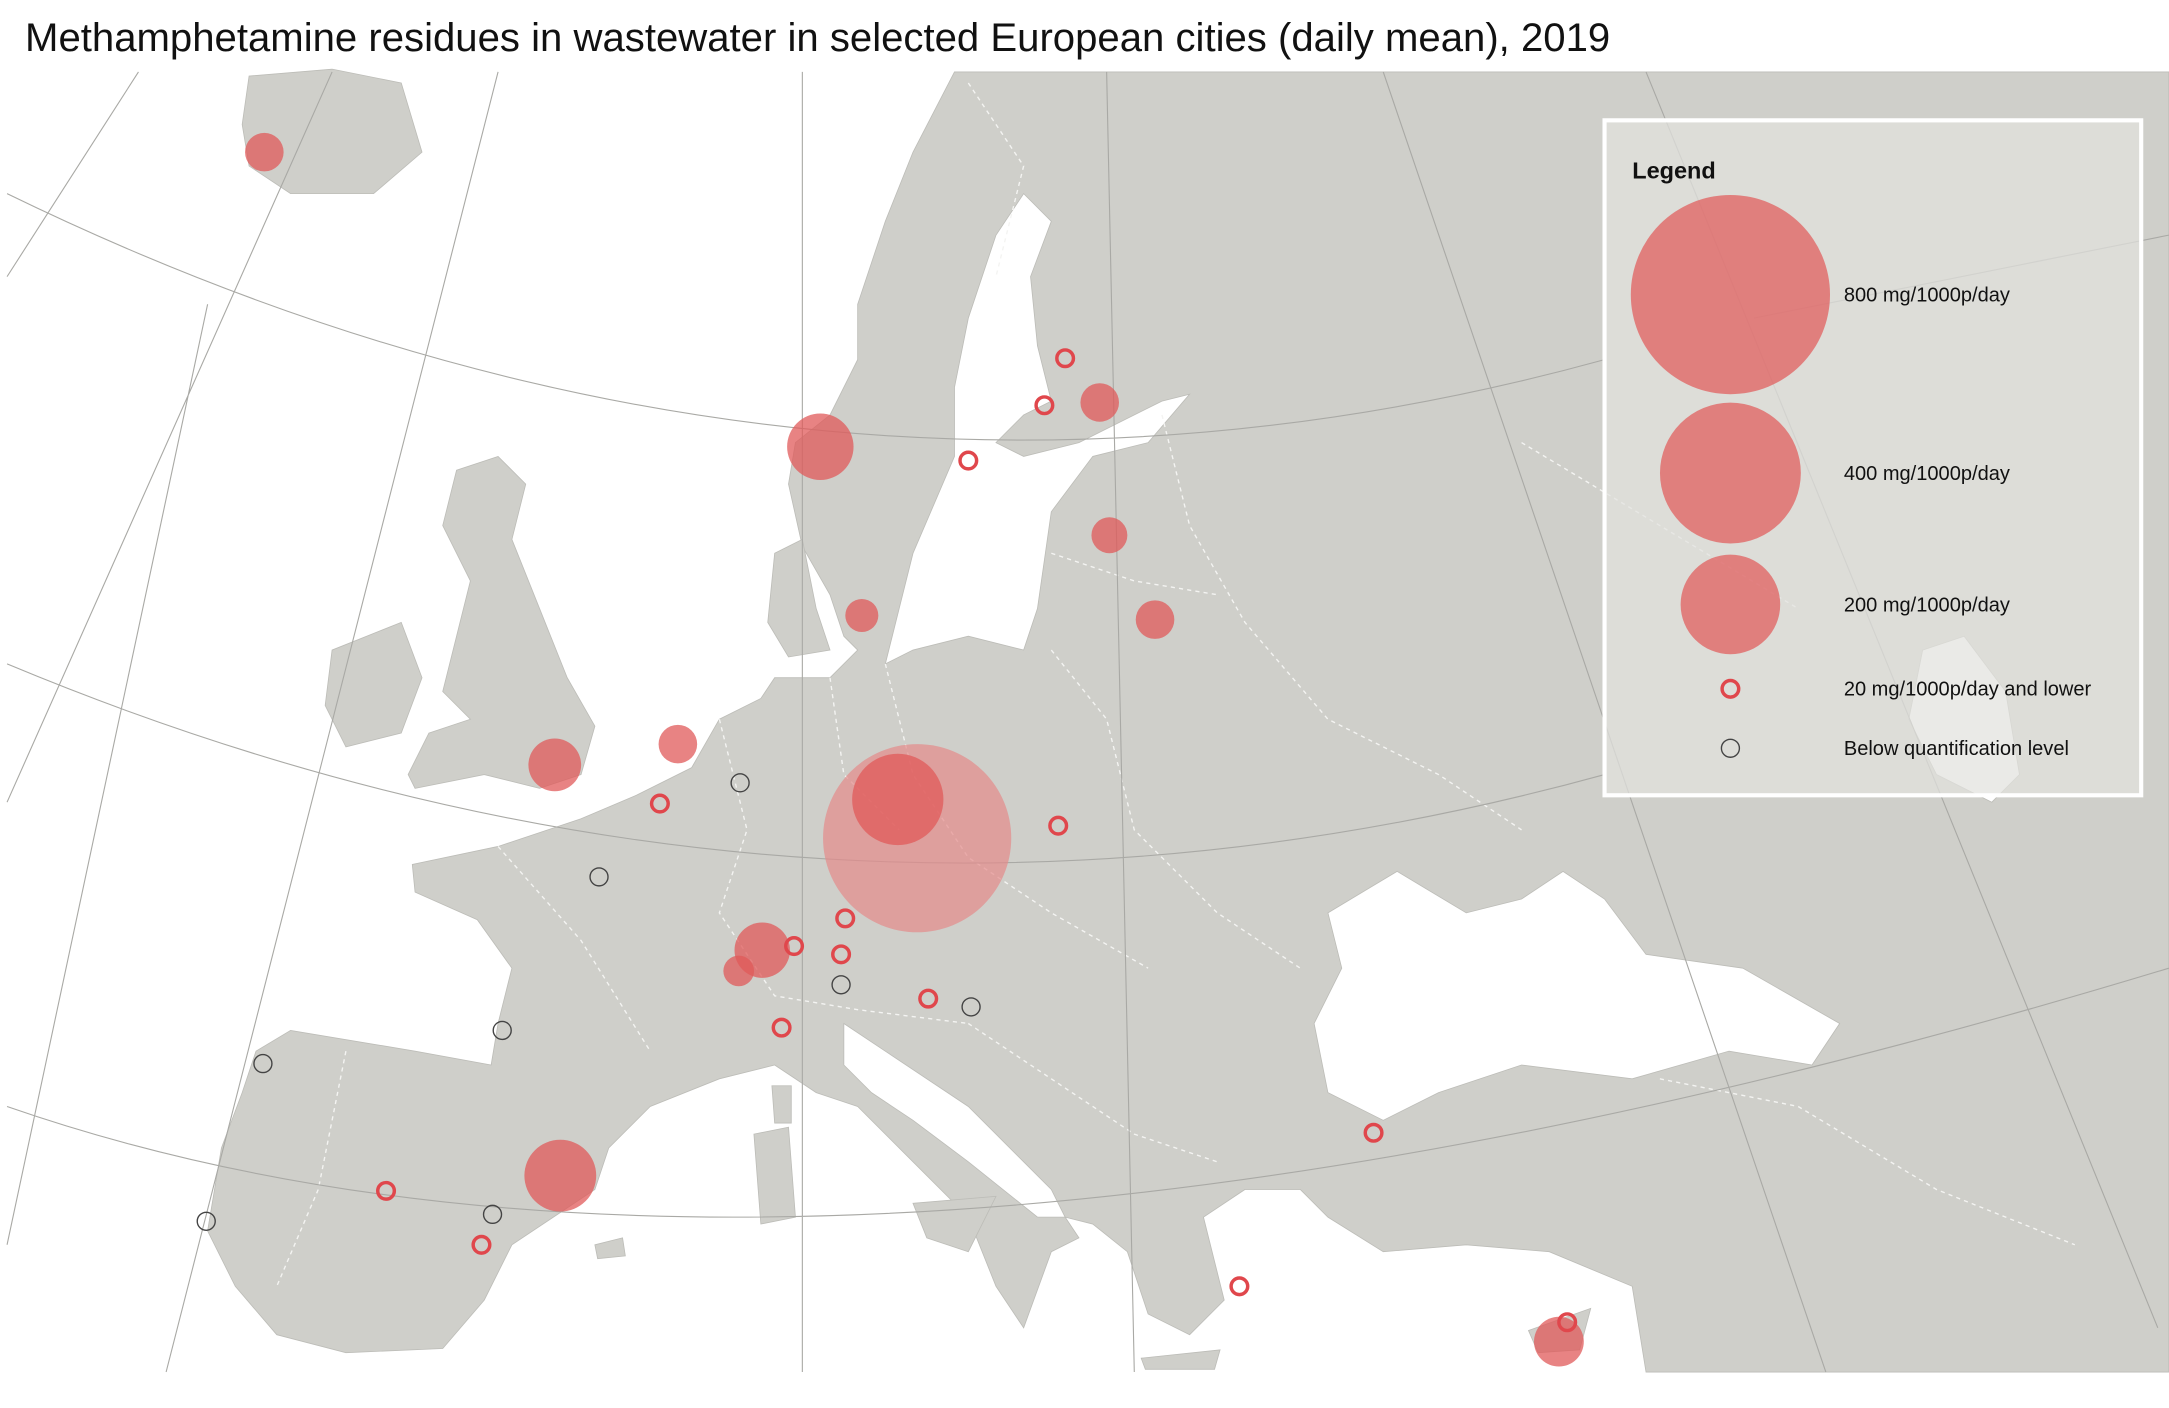 Image resolution: width=2169 pixels, height=1408 pixels. What do you see at coordinates (1956, 749) in the screenshot?
I see `legend-label: Below quantification level` at bounding box center [1956, 749].